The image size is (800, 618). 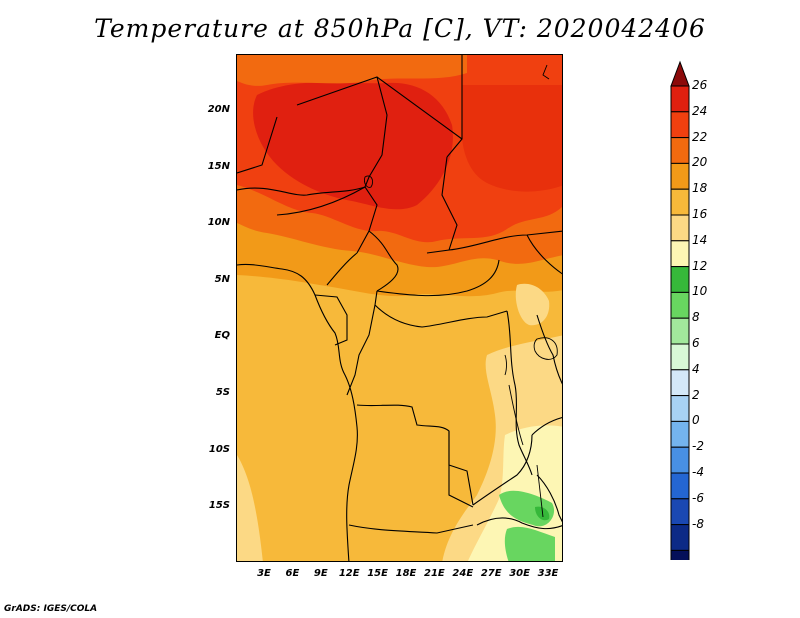 What do you see at coordinates (700, 110) in the screenshot?
I see `colorbar-label: 24` at bounding box center [700, 110].